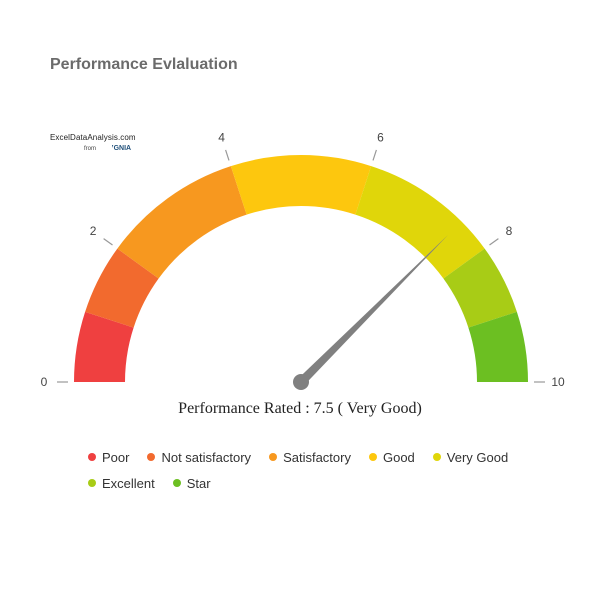  I want to click on legend-item: Poor, so click(108, 457).